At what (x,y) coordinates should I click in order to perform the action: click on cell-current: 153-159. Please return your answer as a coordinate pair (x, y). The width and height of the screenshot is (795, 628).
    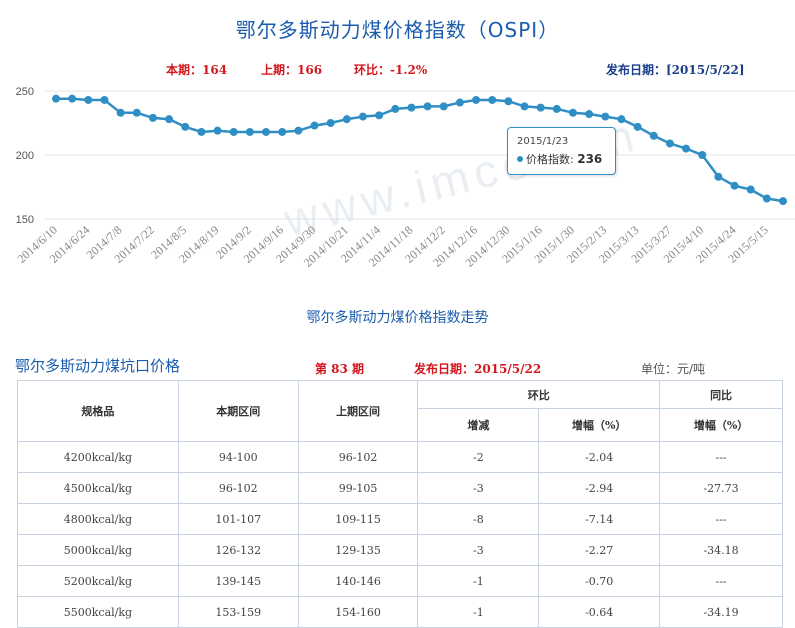
    Looking at the image, I should click on (238, 612).